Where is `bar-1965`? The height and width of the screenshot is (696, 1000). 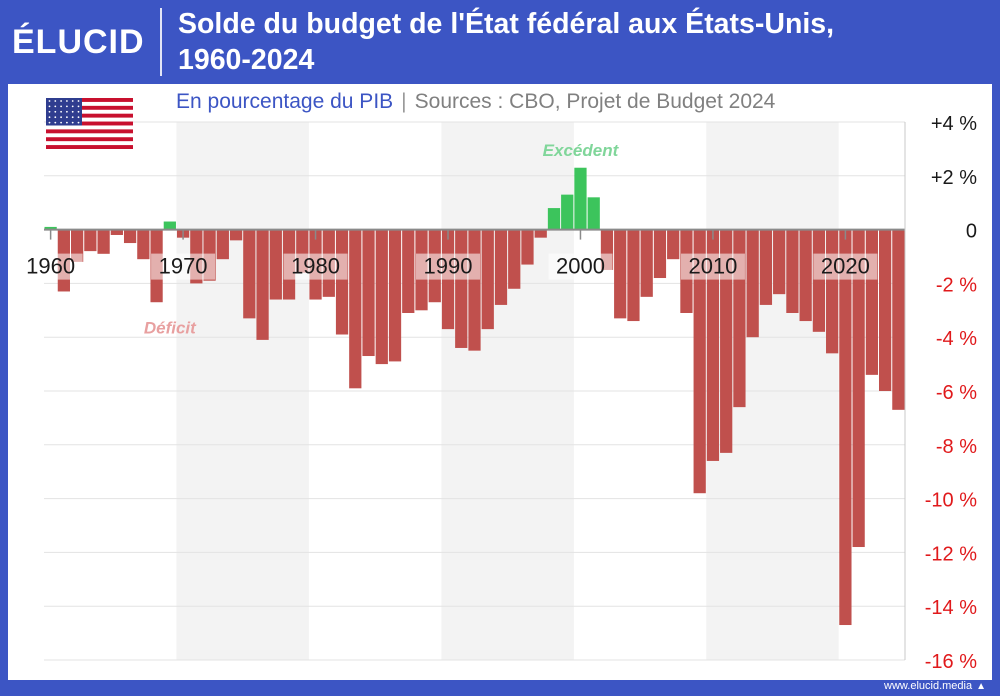
bar-1965 is located at coordinates (116, 232).